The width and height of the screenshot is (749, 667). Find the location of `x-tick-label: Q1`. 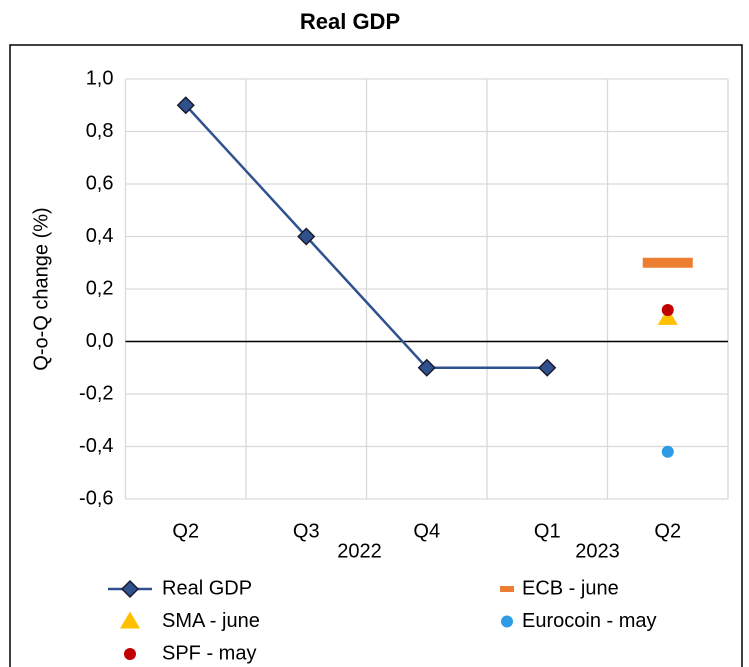

x-tick-label: Q1 is located at coordinates (547, 531).